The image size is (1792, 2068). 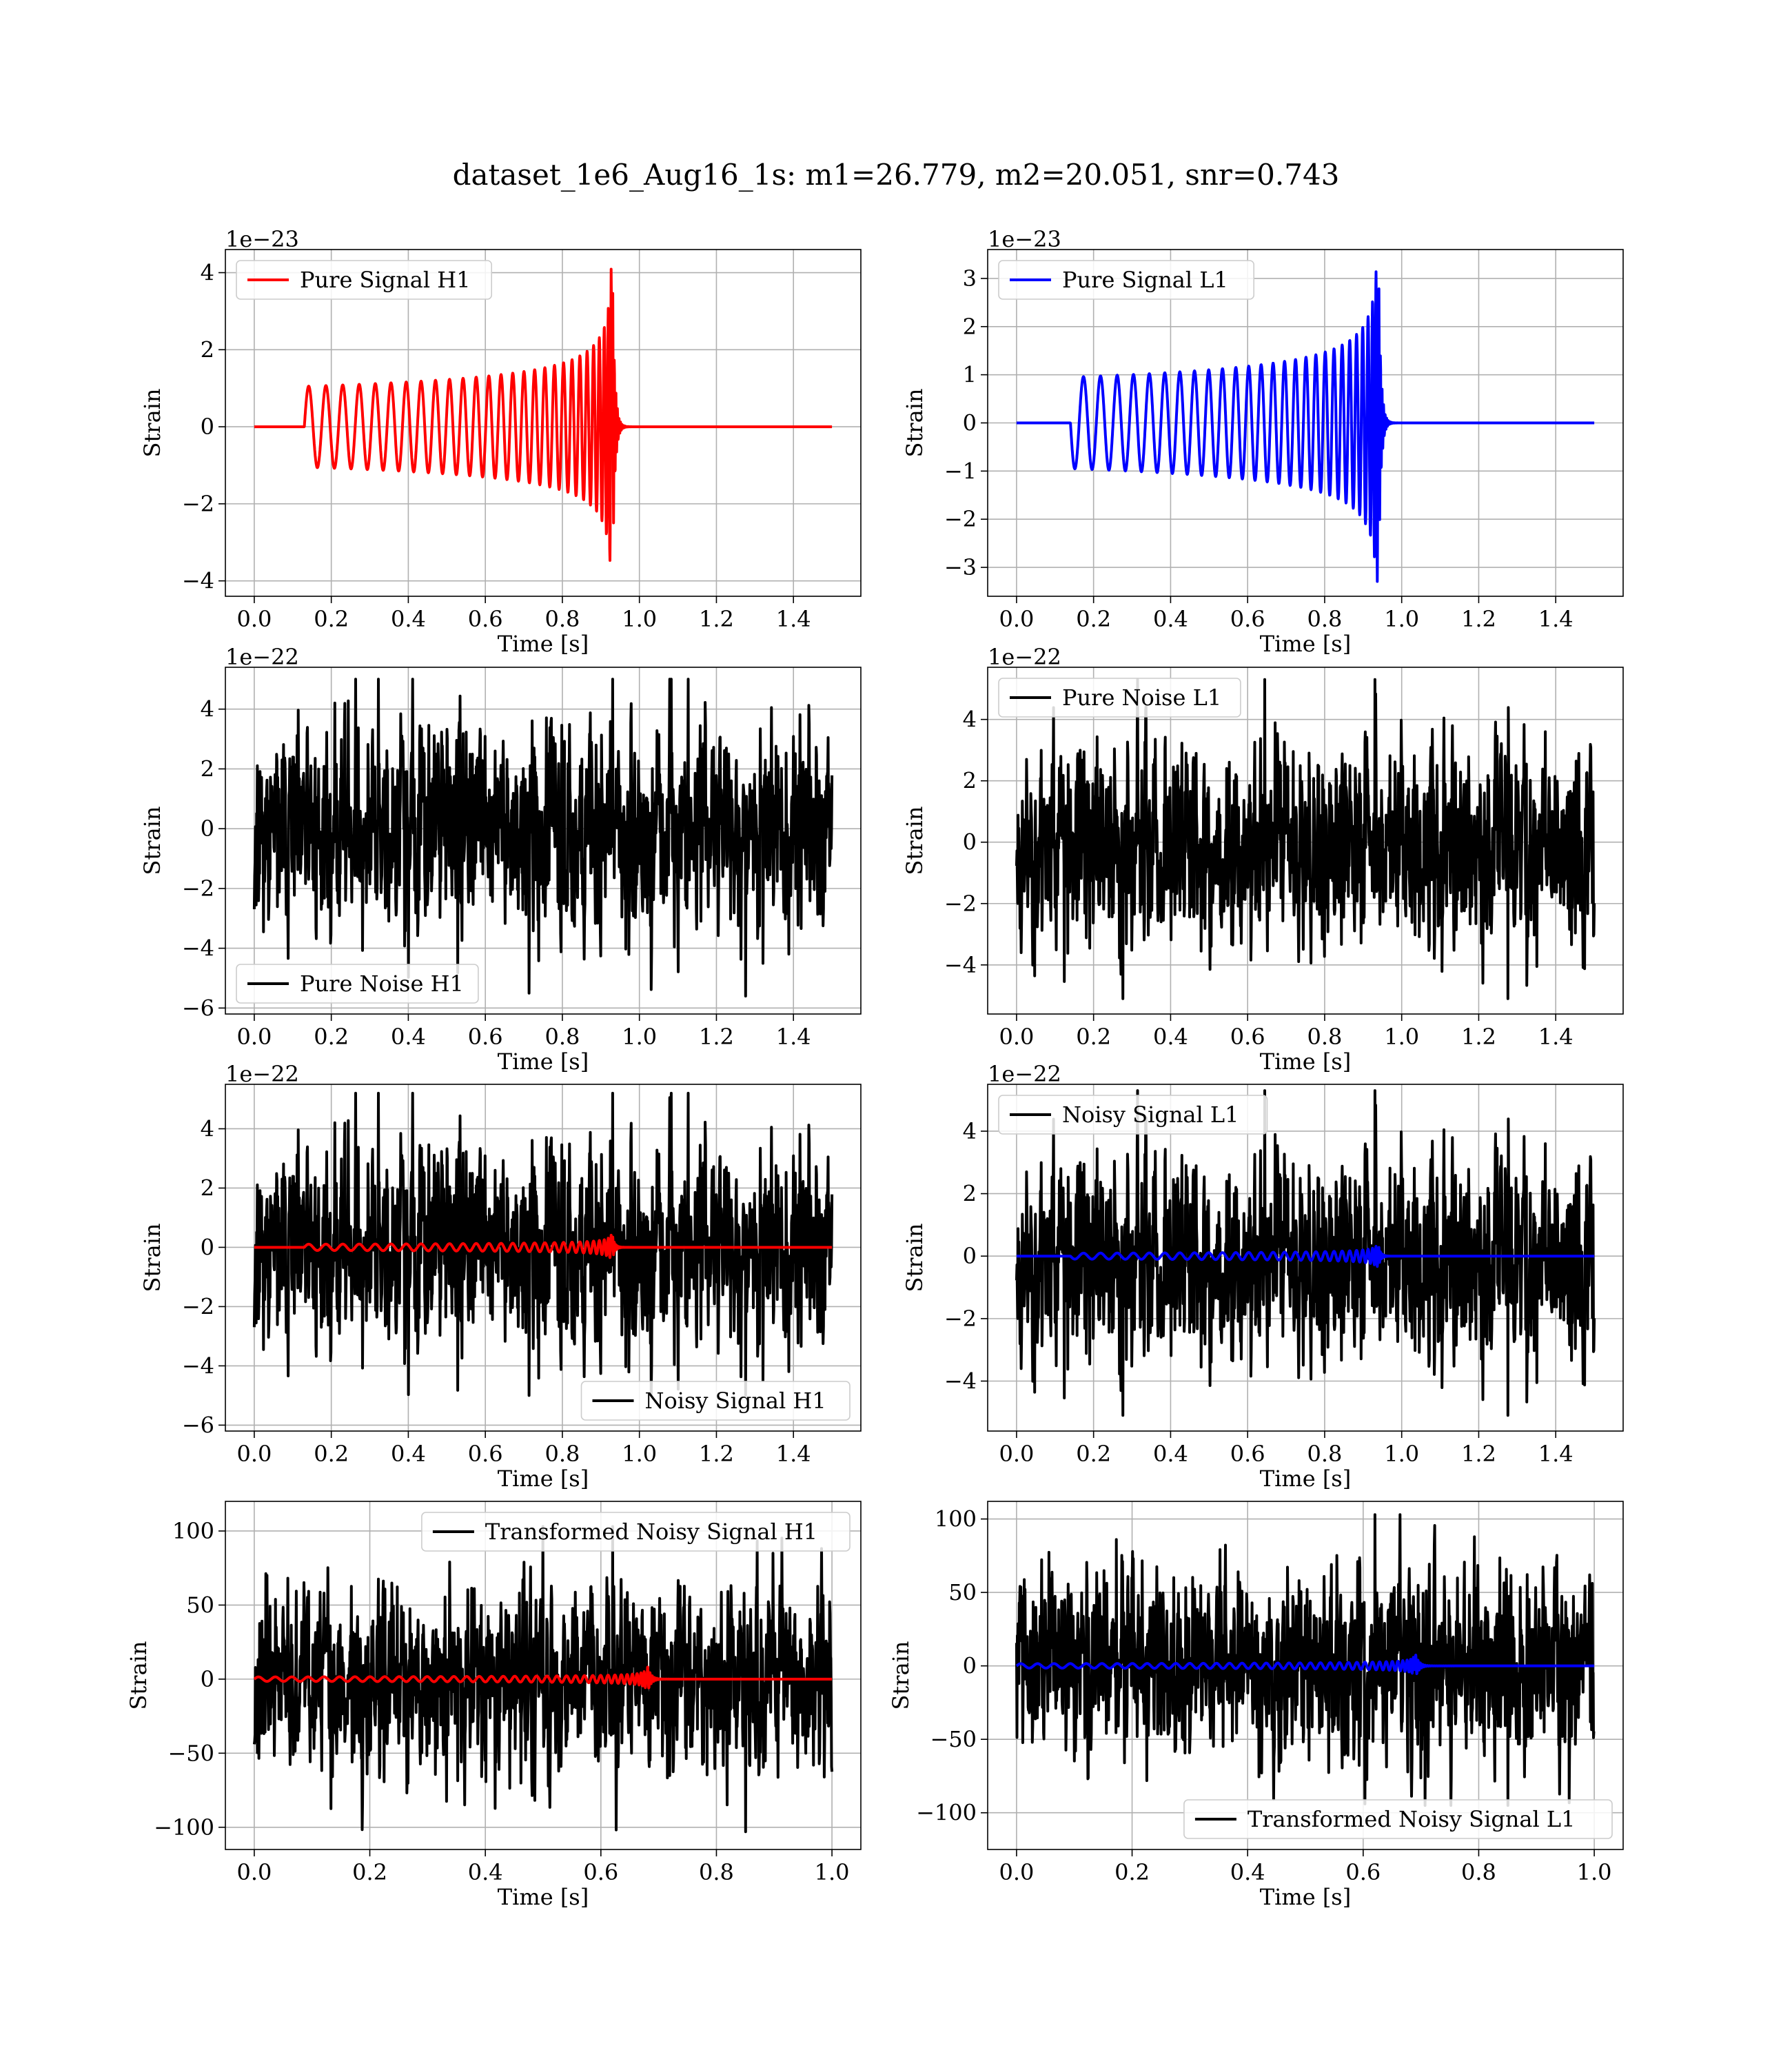 I want to click on legend: Pure Noise H1, so click(x=357, y=984).